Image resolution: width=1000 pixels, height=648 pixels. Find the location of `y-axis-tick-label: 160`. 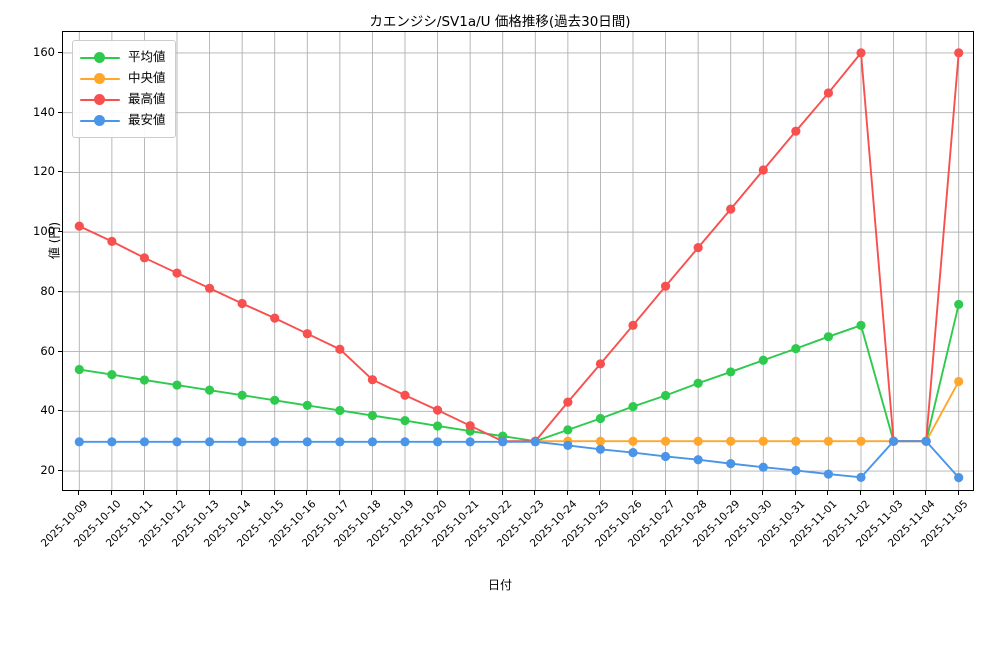

y-axis-tick-label: 160 is located at coordinates (44, 51).